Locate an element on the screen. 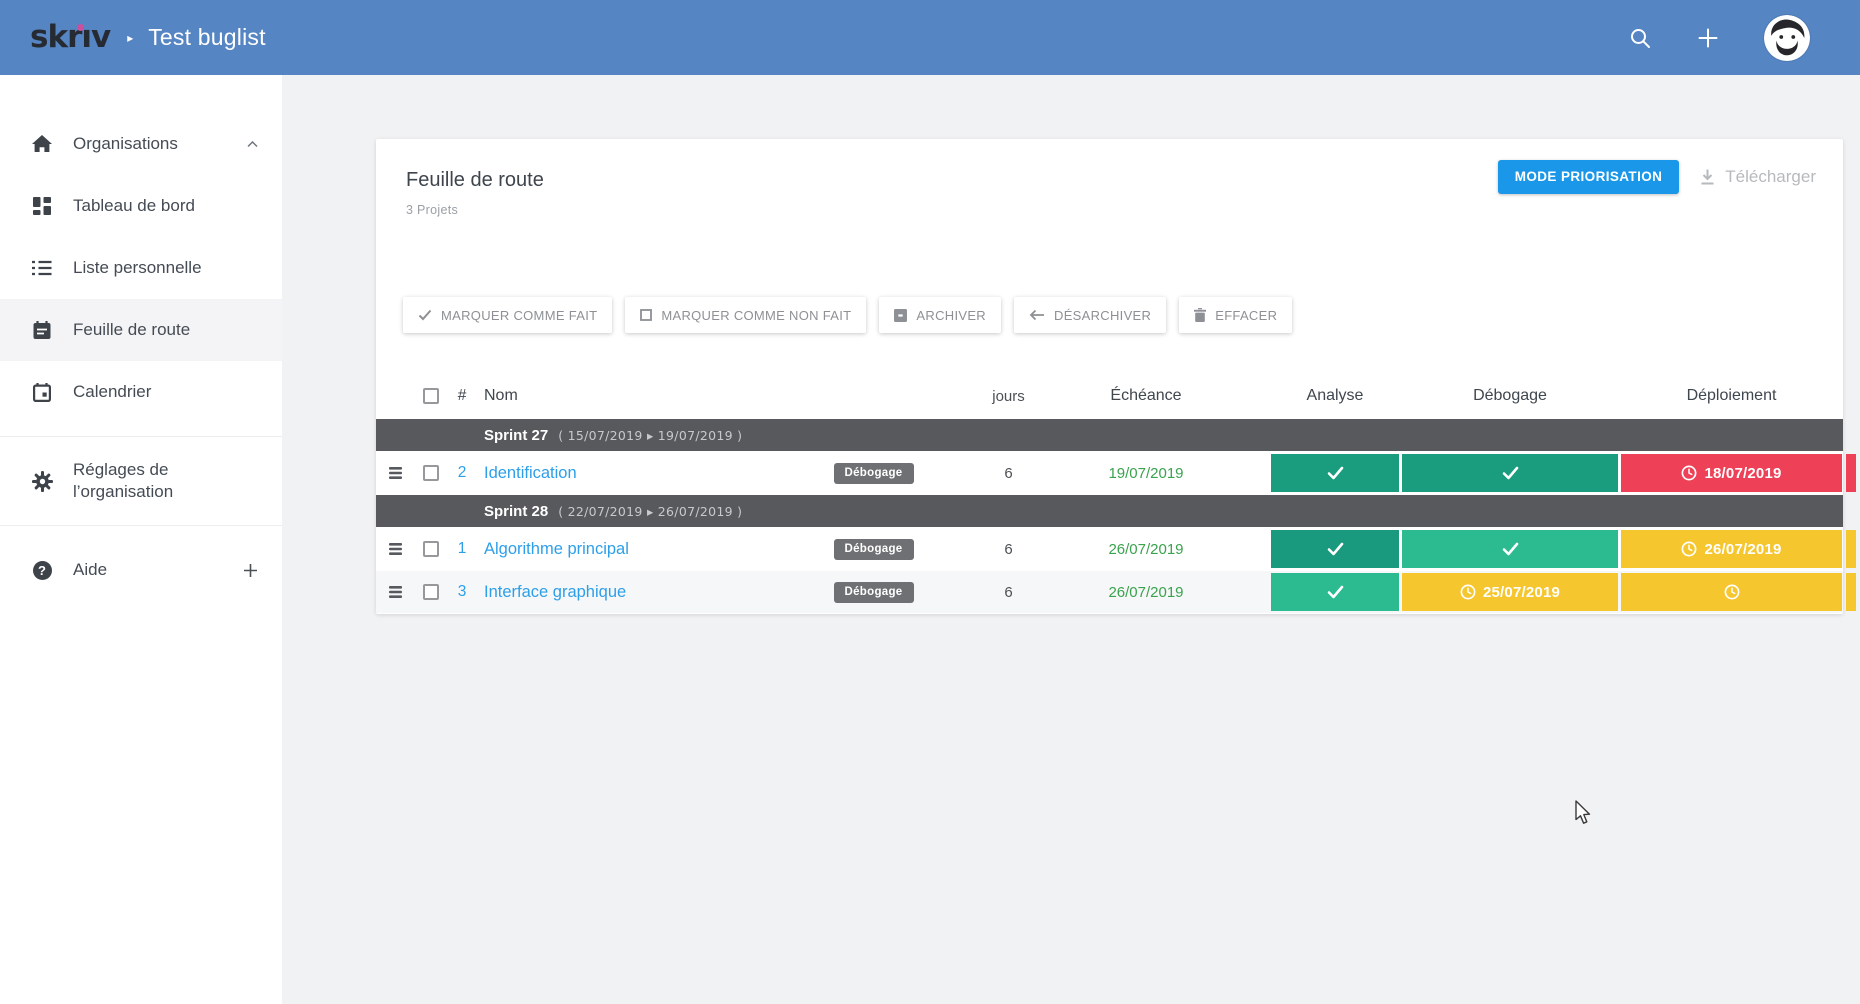  debogage-status-cell: 25/07/2019 is located at coordinates (1510, 592).